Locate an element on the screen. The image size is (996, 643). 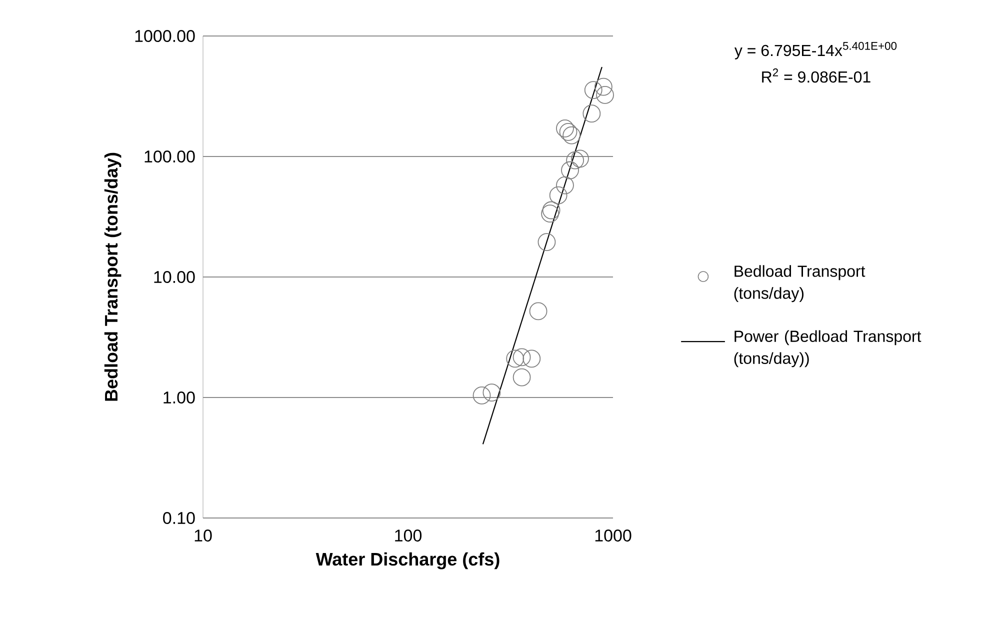
legend-label: Bedload Transport (tons/day) is located at coordinates (800, 283).